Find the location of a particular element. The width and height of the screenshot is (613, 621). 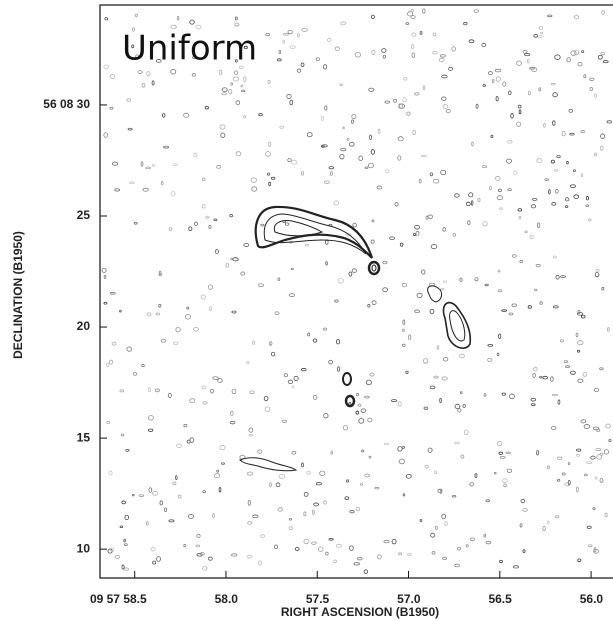

x-axis-label: RIGHT ASCENSION (B1950) is located at coordinates (360, 612).